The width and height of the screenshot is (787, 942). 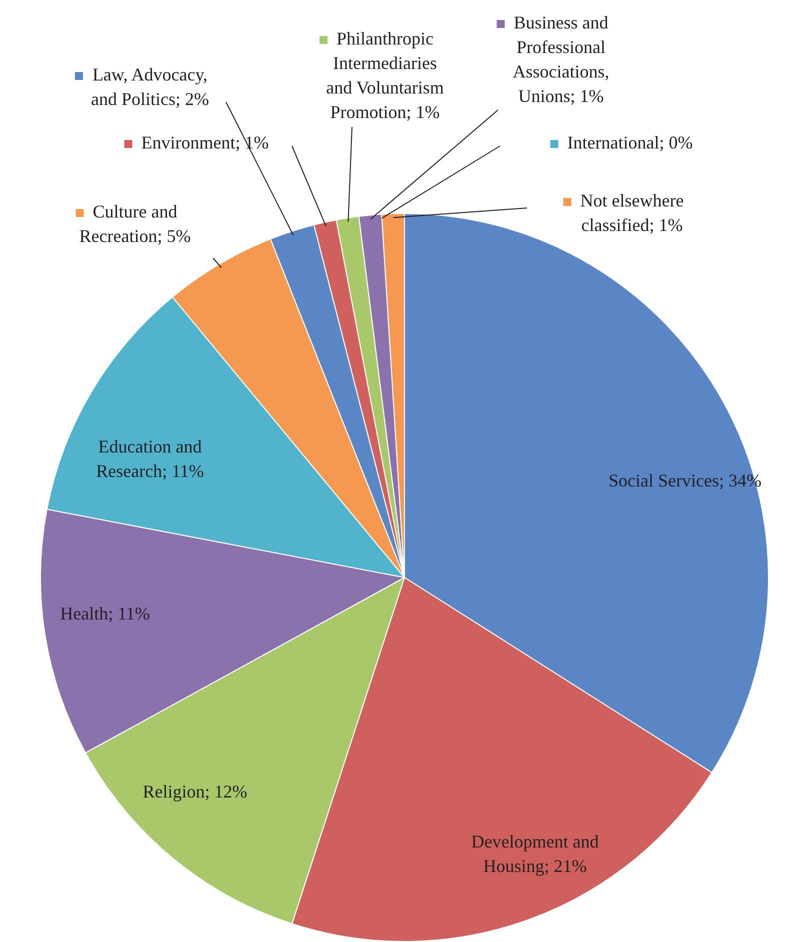 I want to click on slice-label: Development and Housing; 21%, so click(x=535, y=854).